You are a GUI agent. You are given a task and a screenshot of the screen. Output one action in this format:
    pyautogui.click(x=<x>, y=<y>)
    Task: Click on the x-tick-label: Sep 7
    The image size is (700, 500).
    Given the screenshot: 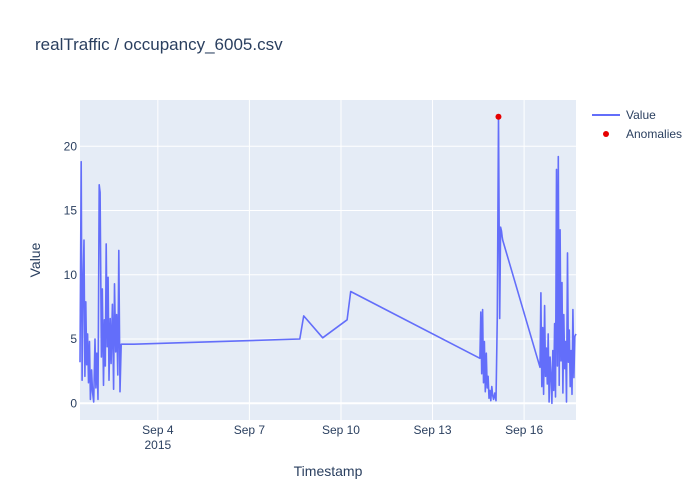 What is the action you would take?
    pyautogui.click(x=250, y=430)
    